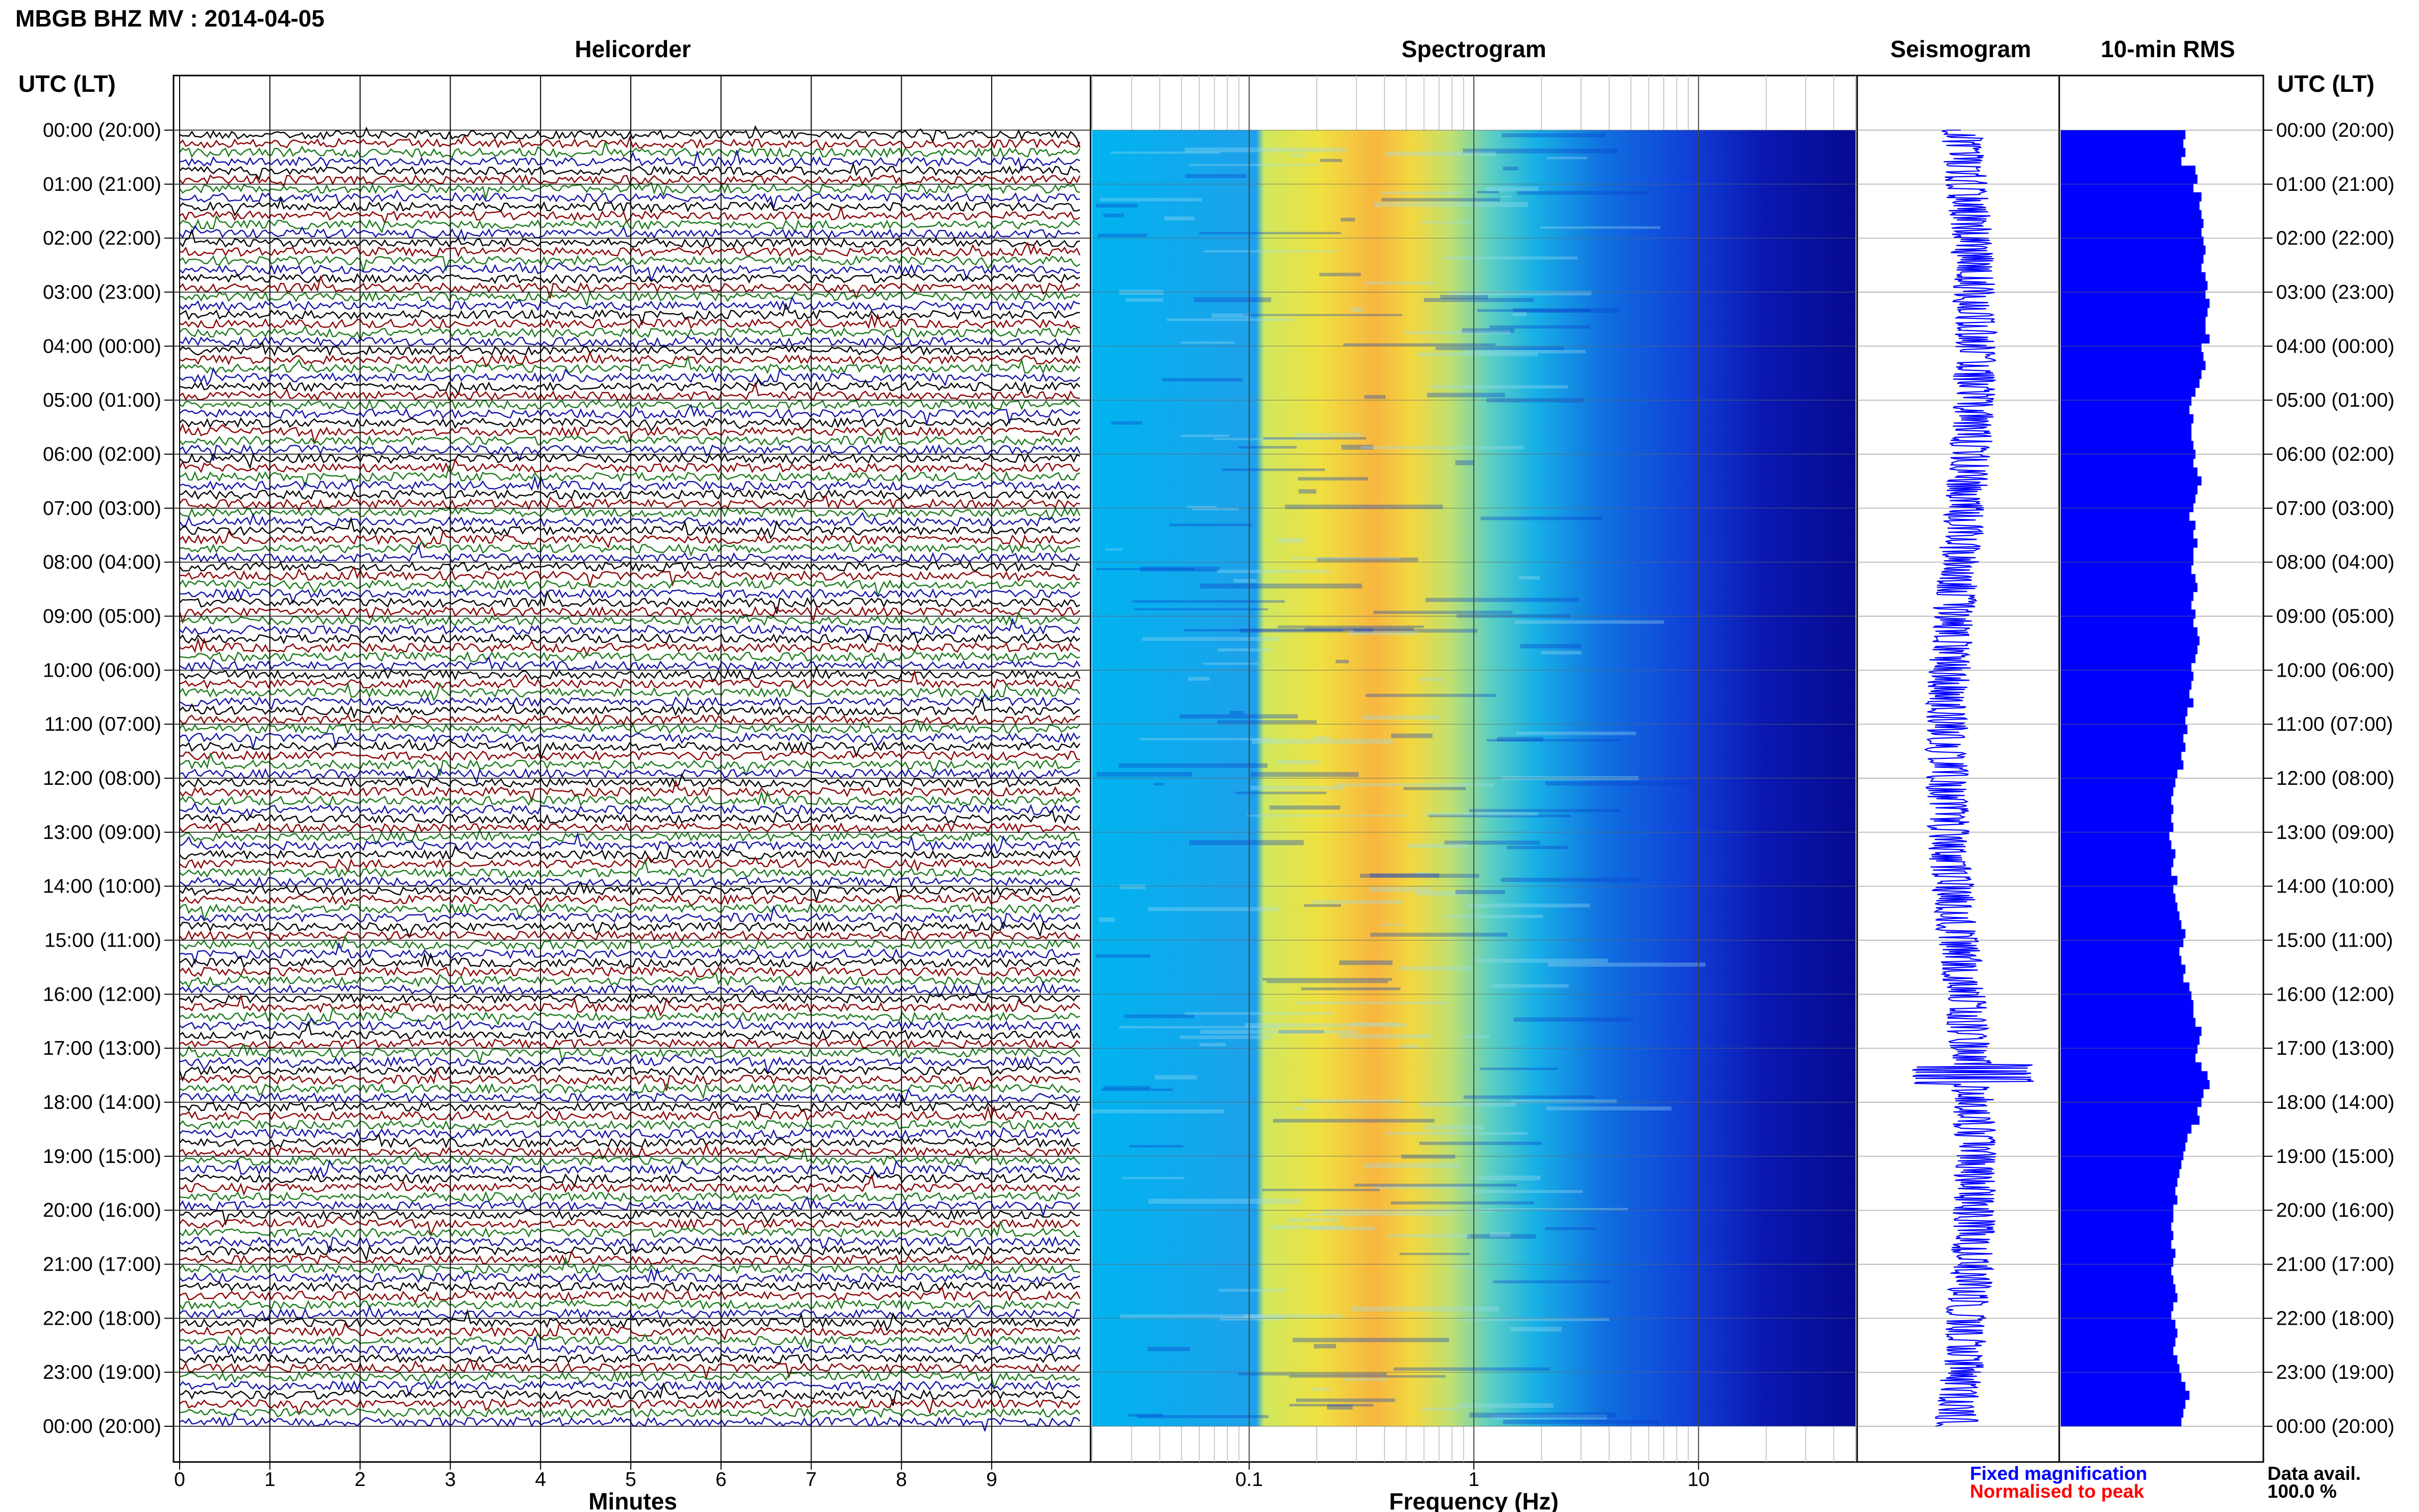  What do you see at coordinates (901, 1480) in the screenshot?
I see `helicorder-x-tick-label: 8` at bounding box center [901, 1480].